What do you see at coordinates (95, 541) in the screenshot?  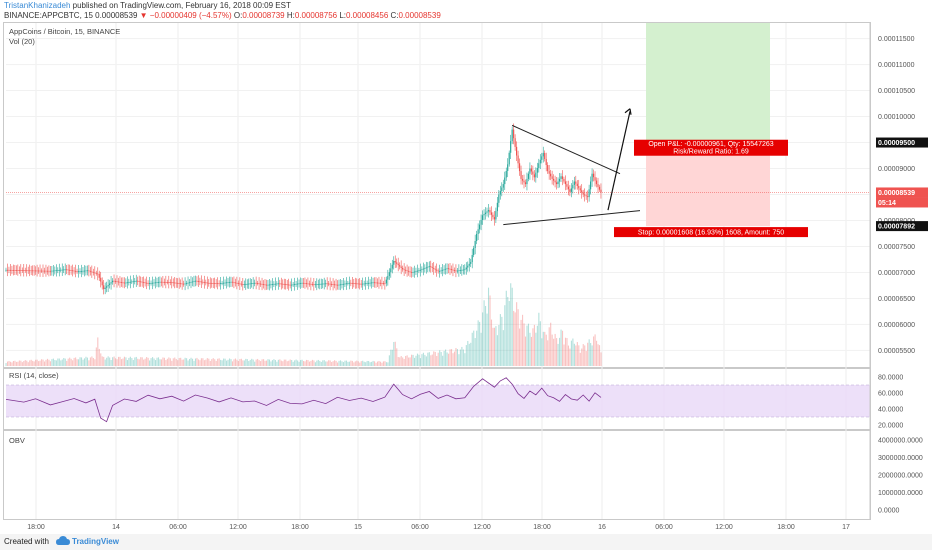 I see `tradingview-logo-text: TradingView` at bounding box center [95, 541].